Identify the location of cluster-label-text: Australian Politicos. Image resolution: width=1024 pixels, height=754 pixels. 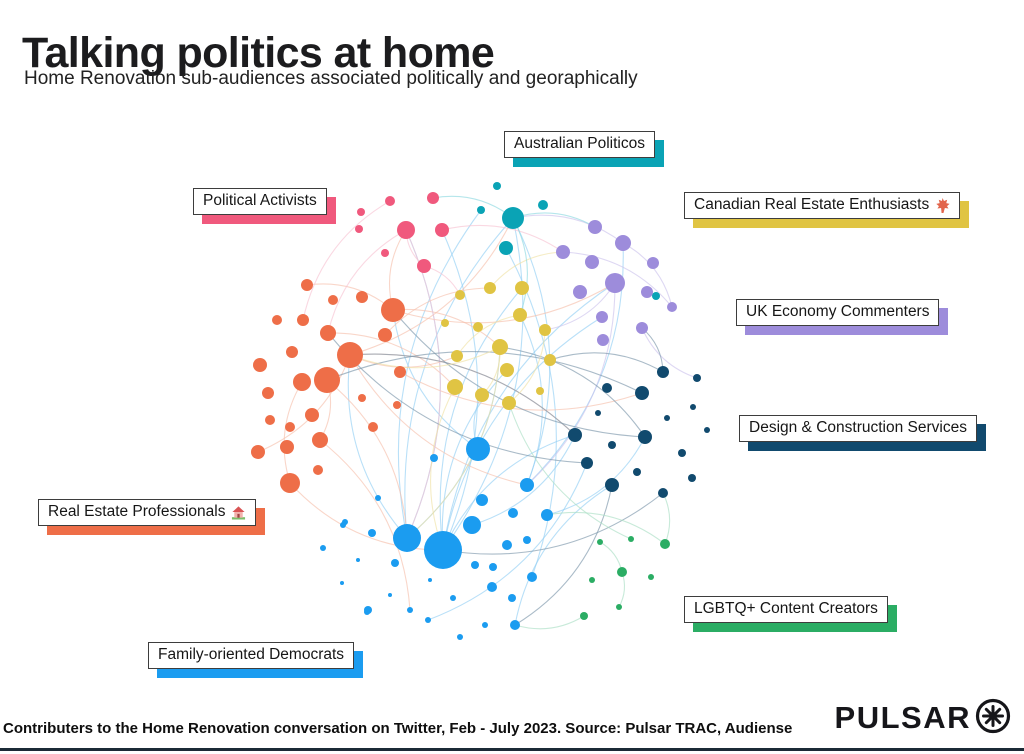
(579, 143).